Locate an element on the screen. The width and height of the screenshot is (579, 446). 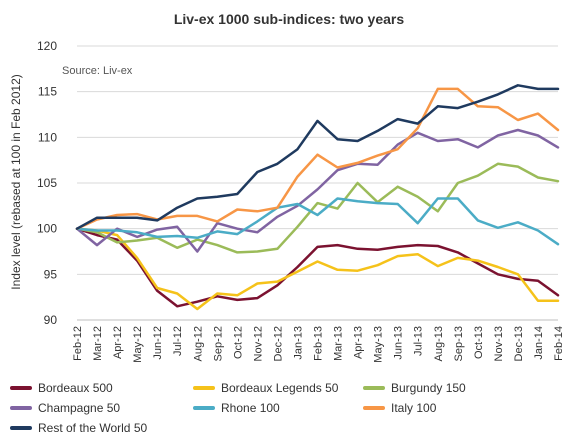
y-tick-label: 100 is located at coordinates (47, 229).